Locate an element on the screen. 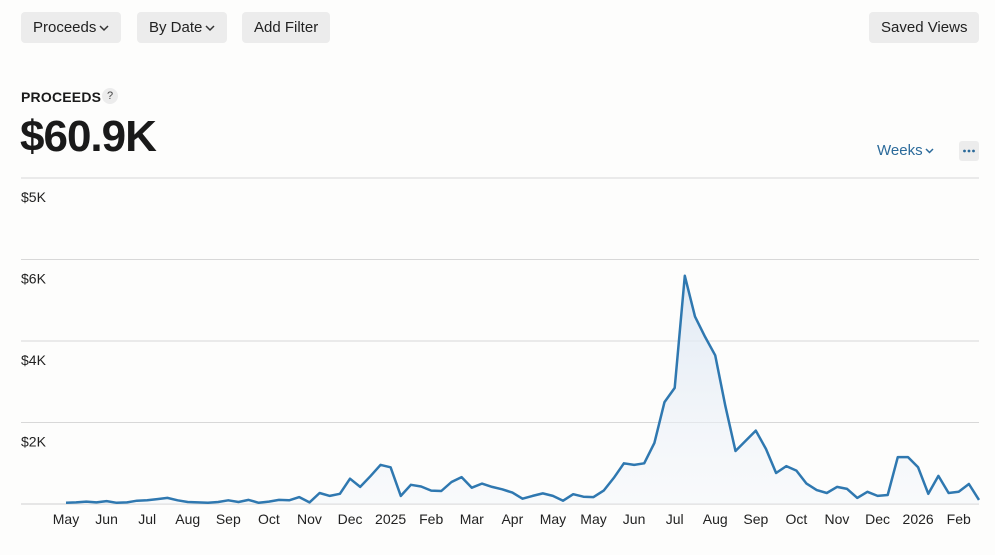 The image size is (995, 555). metric-total: $60.9K is located at coordinates (88, 136).